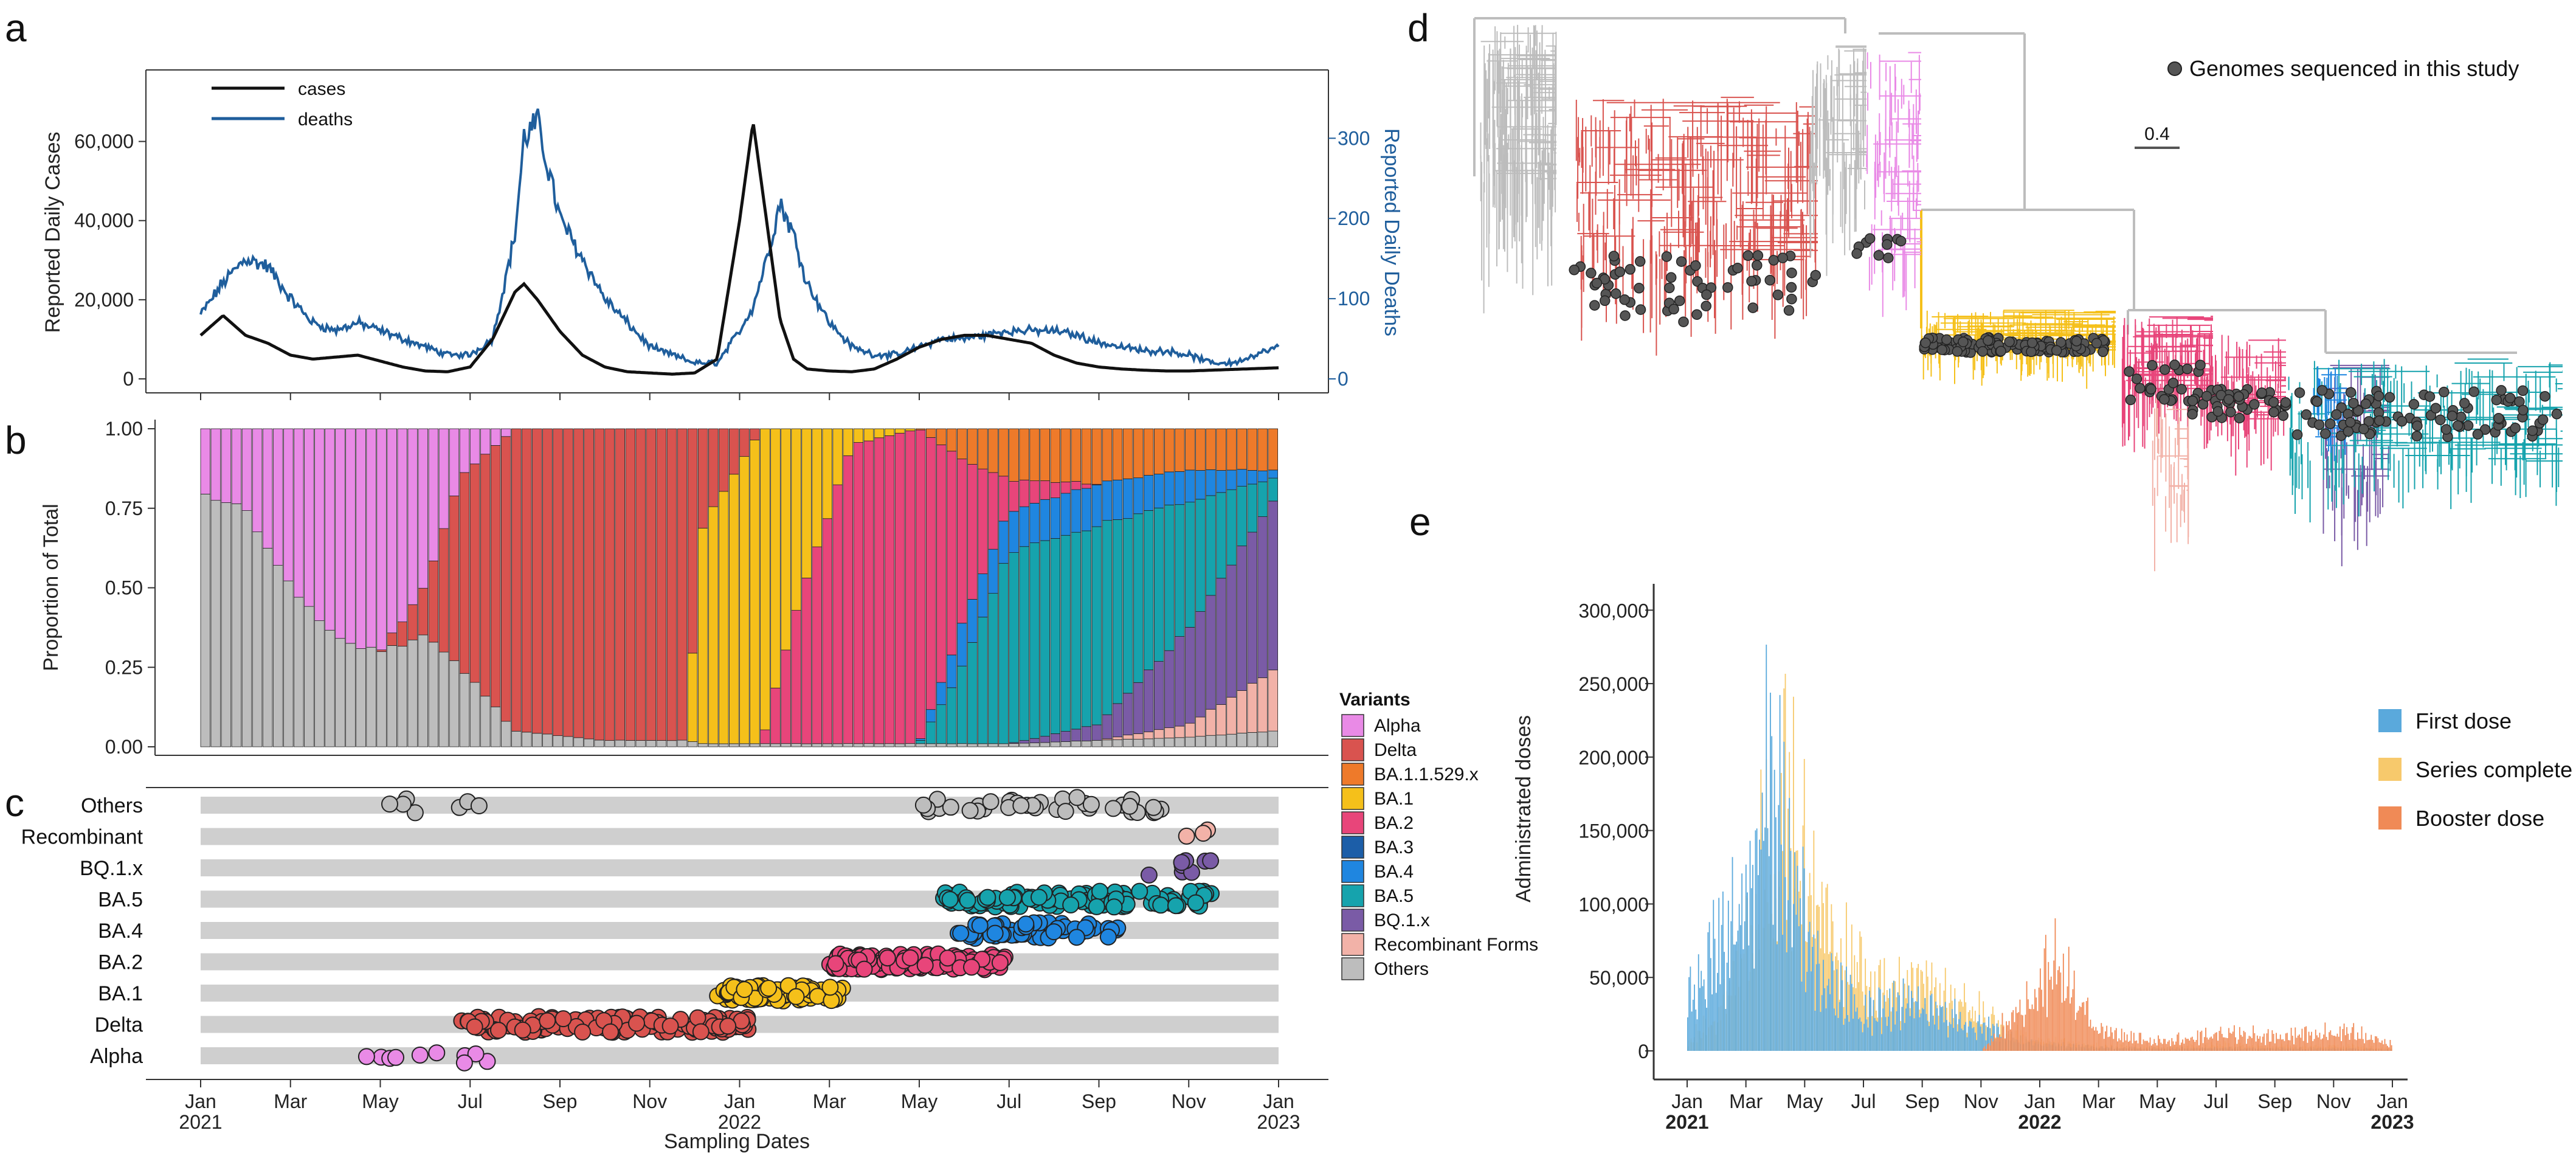 Image resolution: width=2576 pixels, height=1164 pixels. What do you see at coordinates (16, 440) in the screenshot?
I see `panel-label-b: b` at bounding box center [16, 440].